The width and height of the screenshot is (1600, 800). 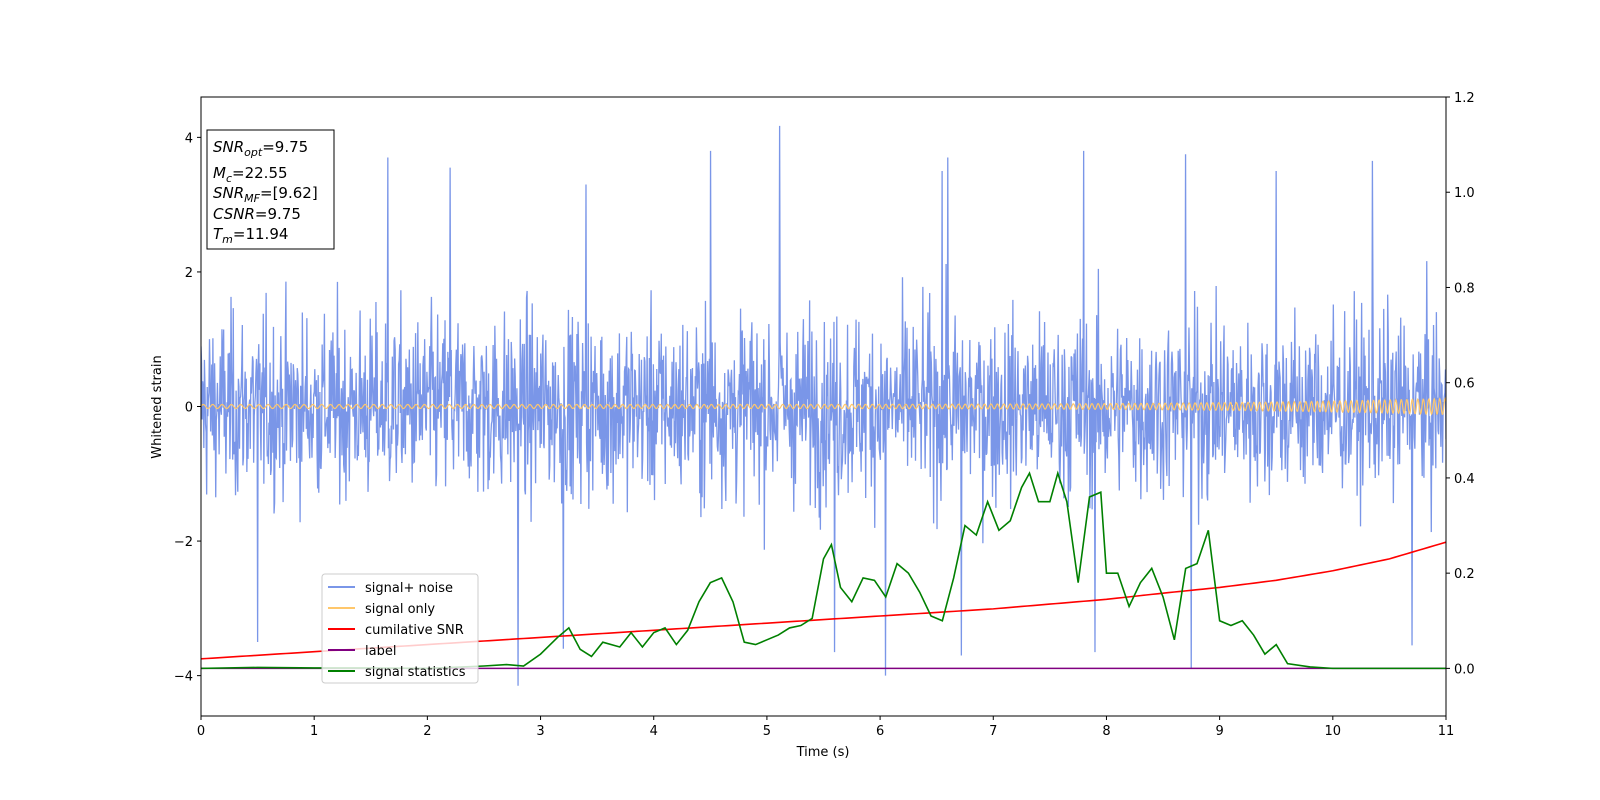 What do you see at coordinates (767, 731) in the screenshot?
I see `x-tick-label: 5` at bounding box center [767, 731].